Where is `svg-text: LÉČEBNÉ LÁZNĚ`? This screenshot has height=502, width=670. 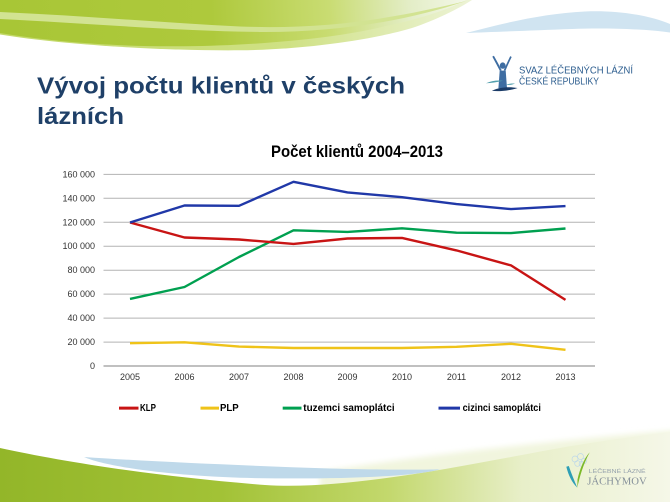 svg-text: LÉČEBNÉ LÁZNĚ is located at coordinates (618, 471).